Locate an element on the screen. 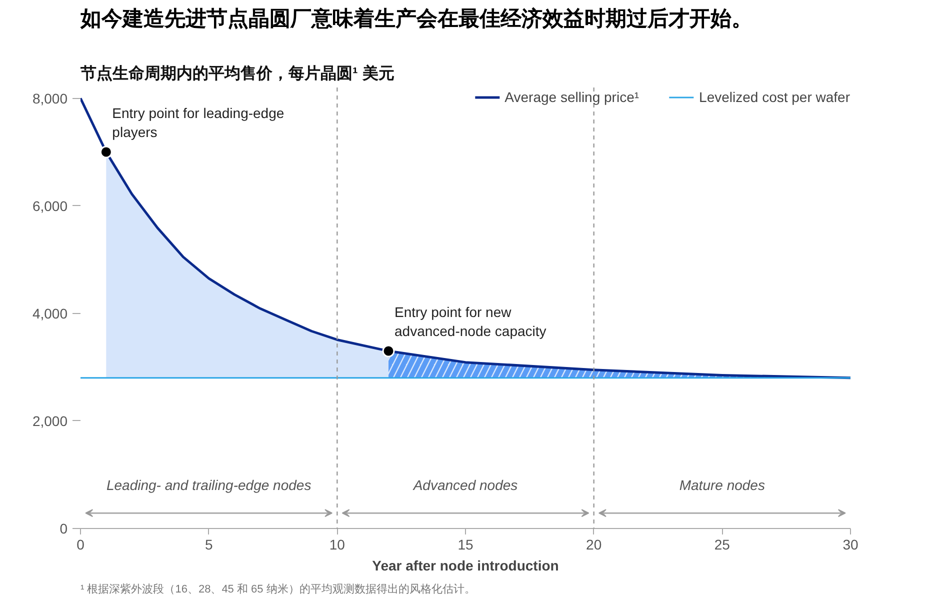  y-tick-label: 0 is located at coordinates (64, 528).